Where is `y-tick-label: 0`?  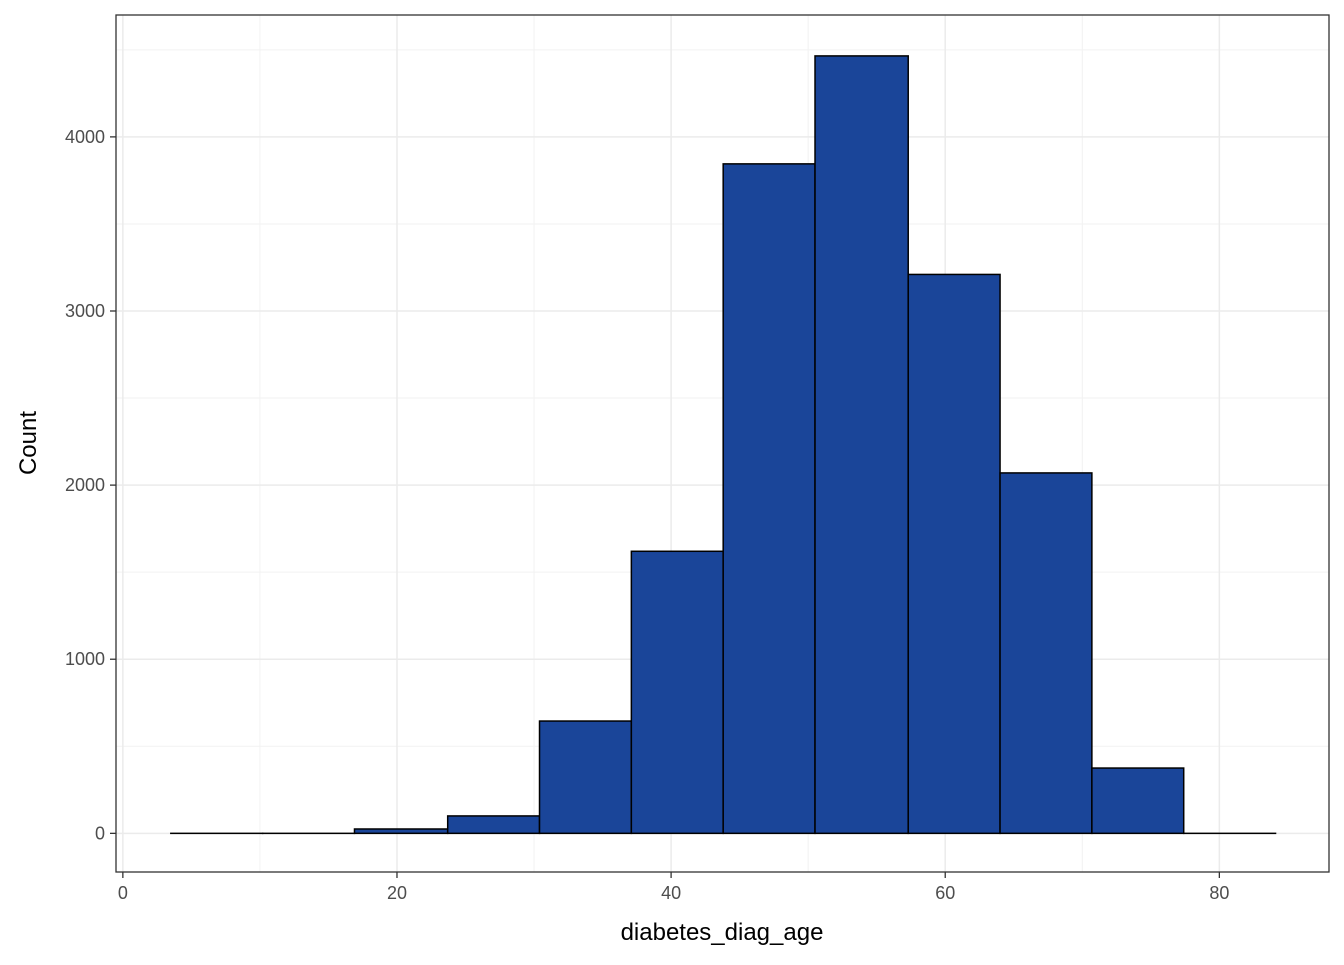
y-tick-label: 0 is located at coordinates (100, 833).